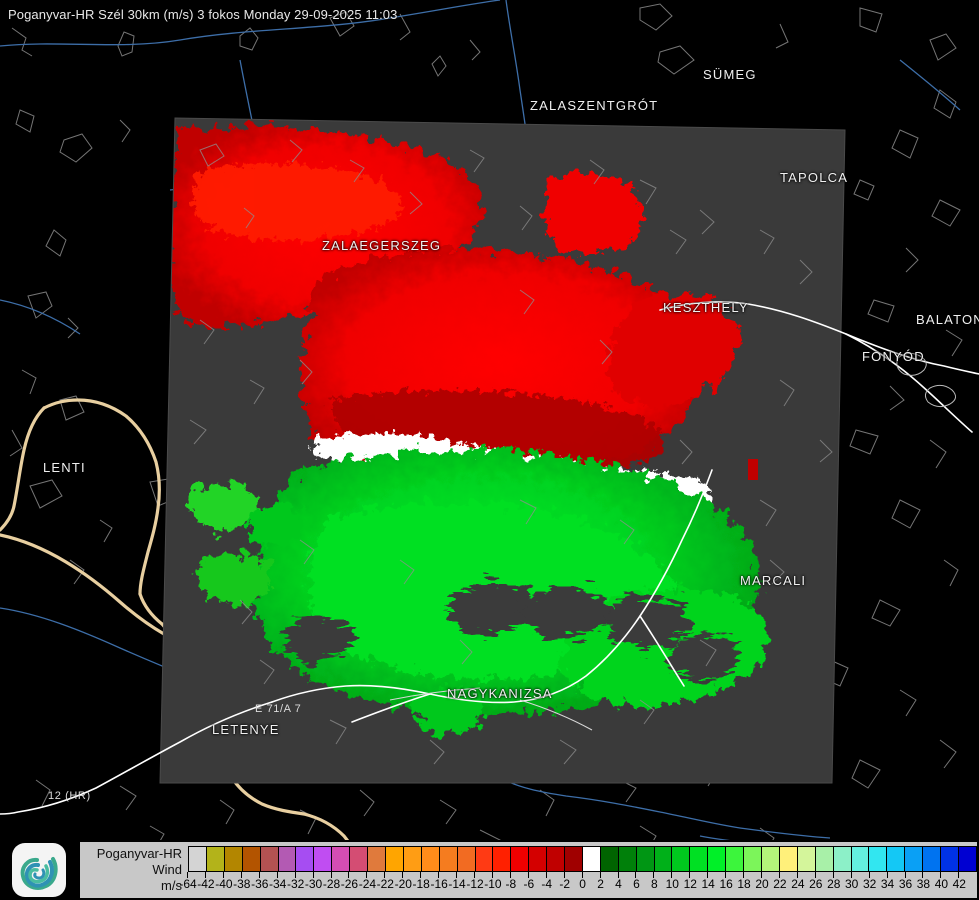 This screenshot has height=900, width=979. What do you see at coordinates (282, 884) in the screenshot?
I see `colorbar-tick-5: -34` at bounding box center [282, 884].